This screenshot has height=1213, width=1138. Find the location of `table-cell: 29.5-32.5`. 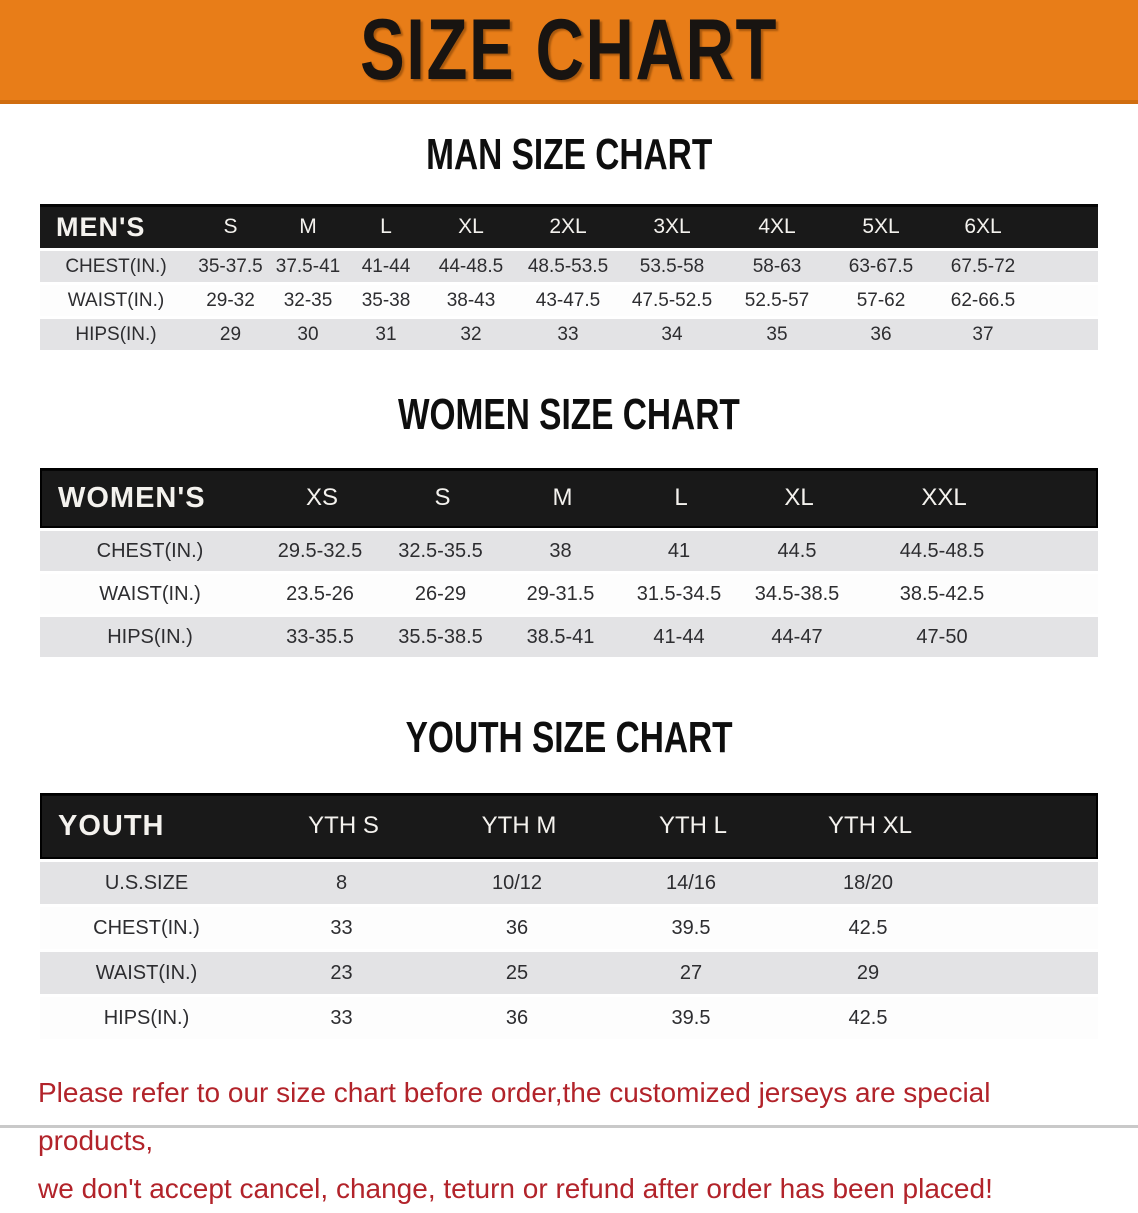

table-cell: 29.5-32.5 is located at coordinates (320, 550).